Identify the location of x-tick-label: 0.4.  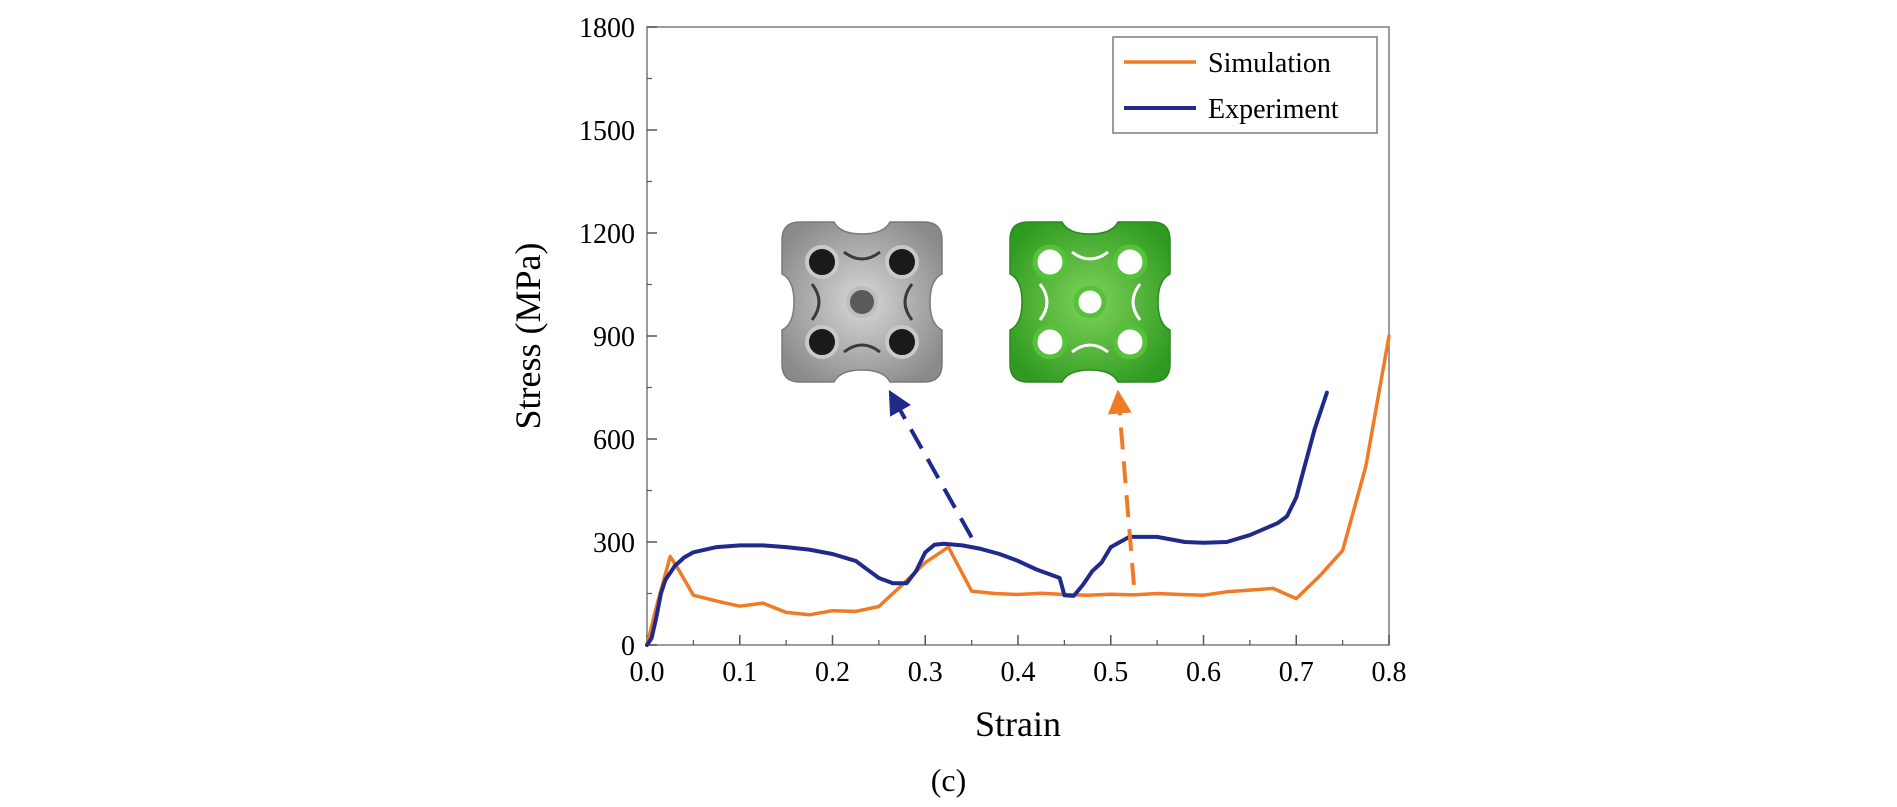
(1018, 672).